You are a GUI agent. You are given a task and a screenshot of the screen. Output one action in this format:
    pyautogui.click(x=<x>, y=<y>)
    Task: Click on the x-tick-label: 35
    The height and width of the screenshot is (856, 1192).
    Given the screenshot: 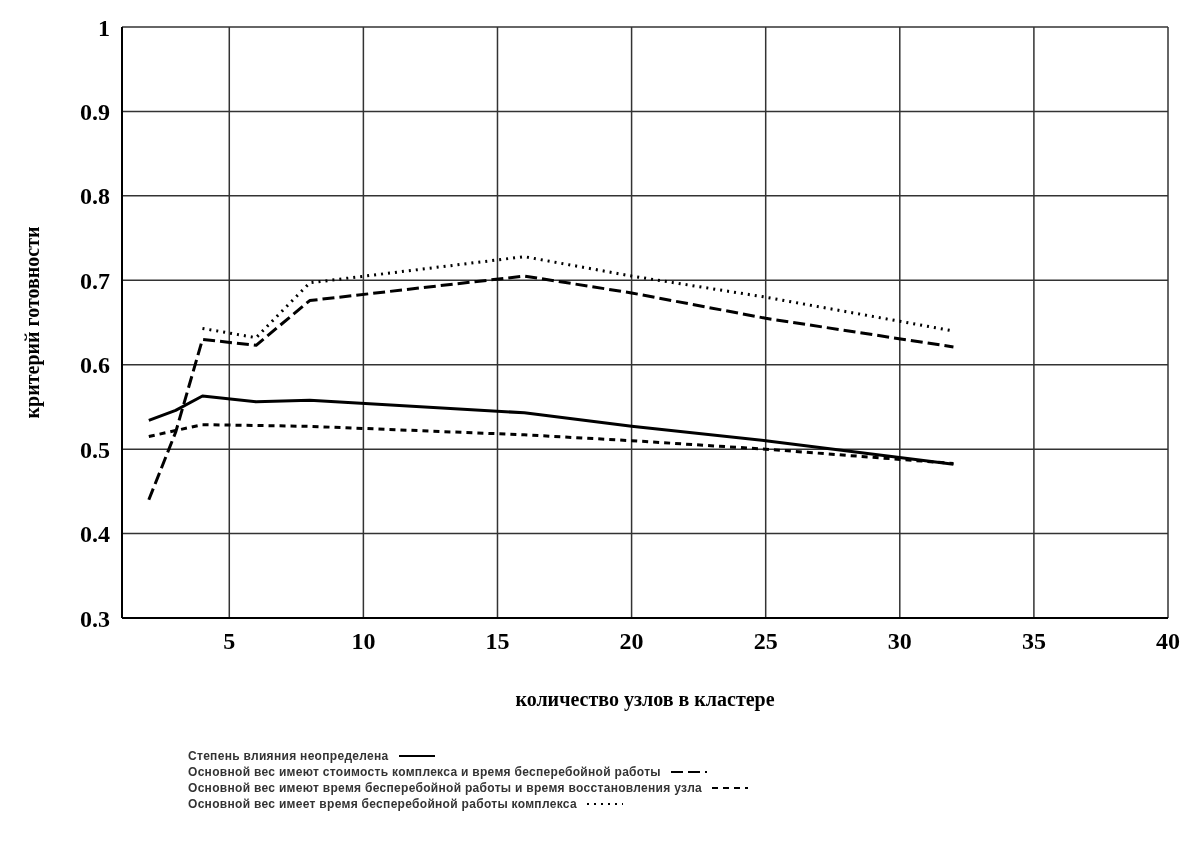 What is the action you would take?
    pyautogui.click(x=1033, y=641)
    